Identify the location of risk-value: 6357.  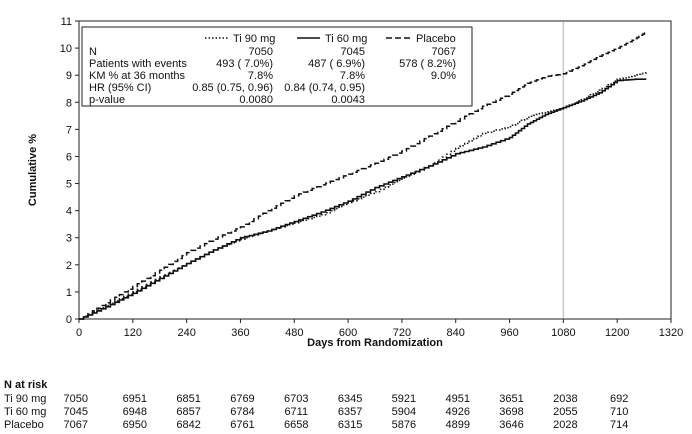
(350, 412).